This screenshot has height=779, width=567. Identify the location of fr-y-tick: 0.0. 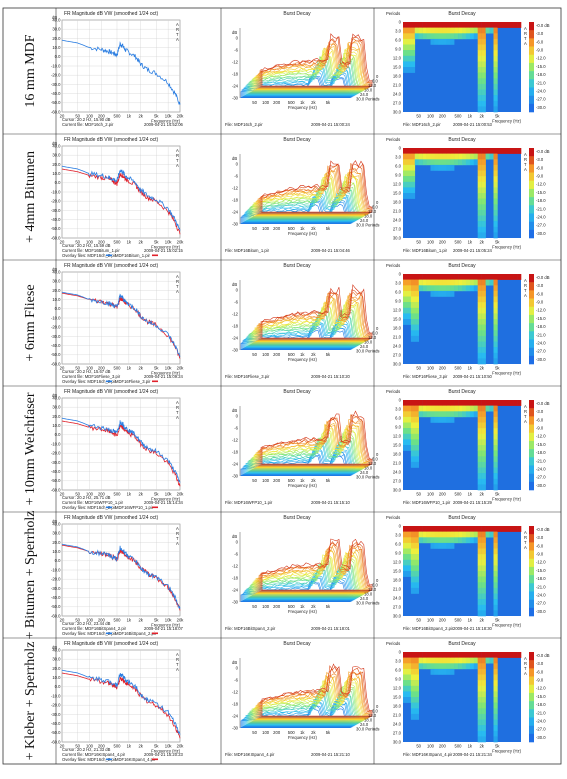
(58, 560).